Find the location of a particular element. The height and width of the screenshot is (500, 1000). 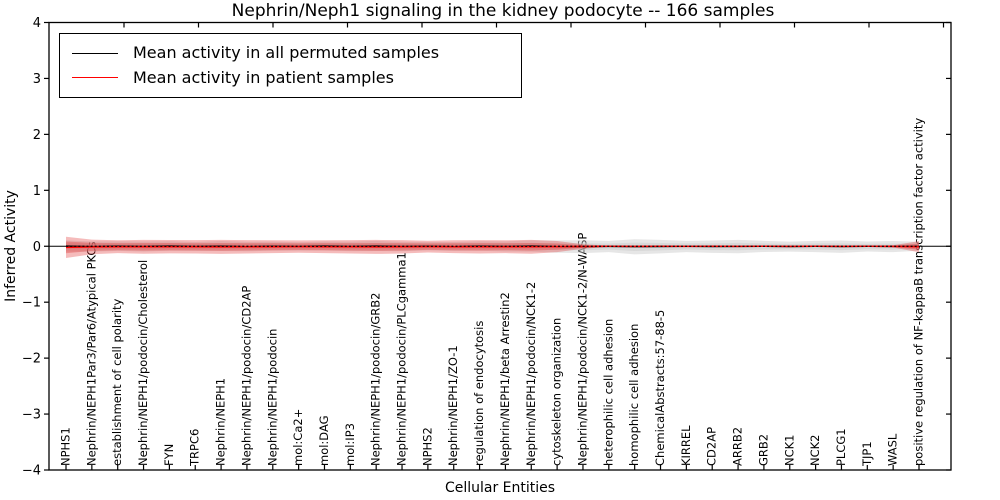

y-tick-label: −3 is located at coordinates (31, 415).